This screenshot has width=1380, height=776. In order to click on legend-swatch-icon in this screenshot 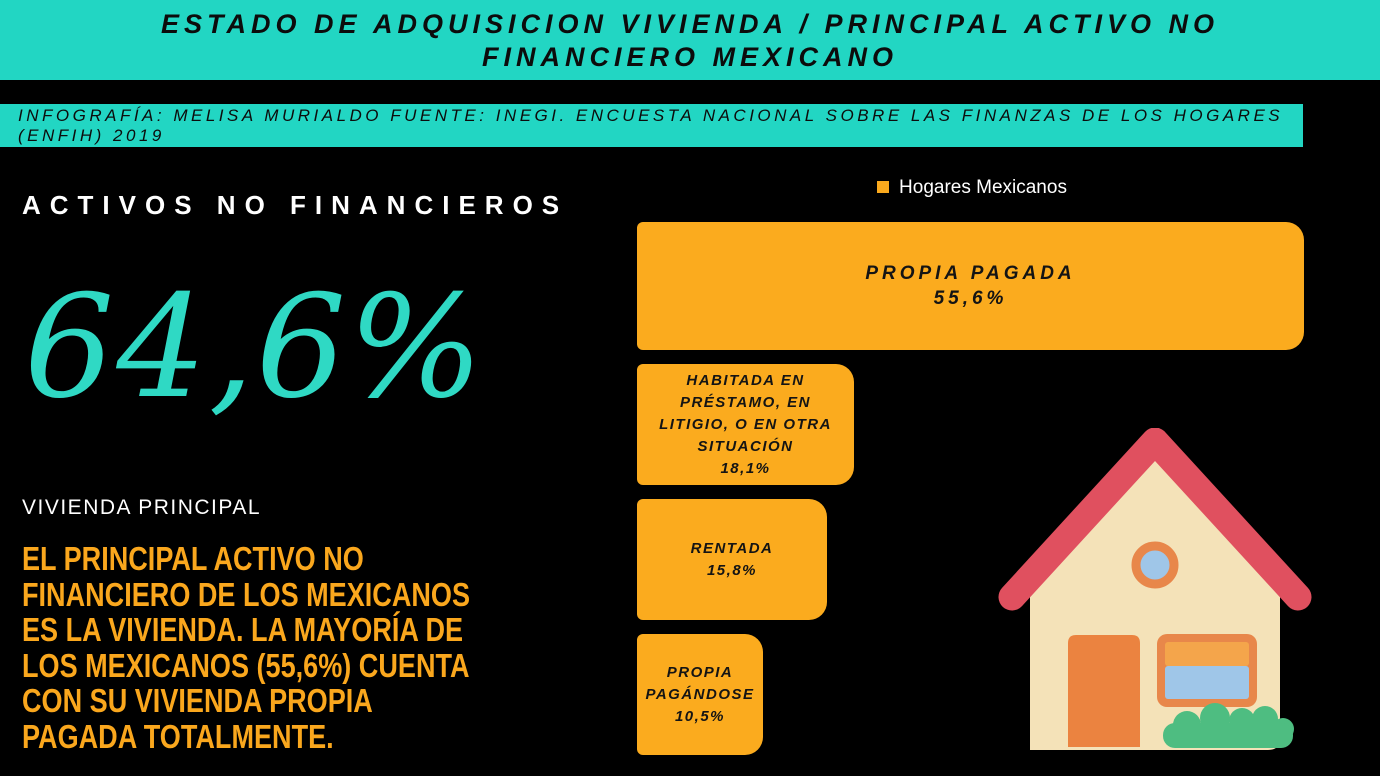, I will do `click(883, 187)`.